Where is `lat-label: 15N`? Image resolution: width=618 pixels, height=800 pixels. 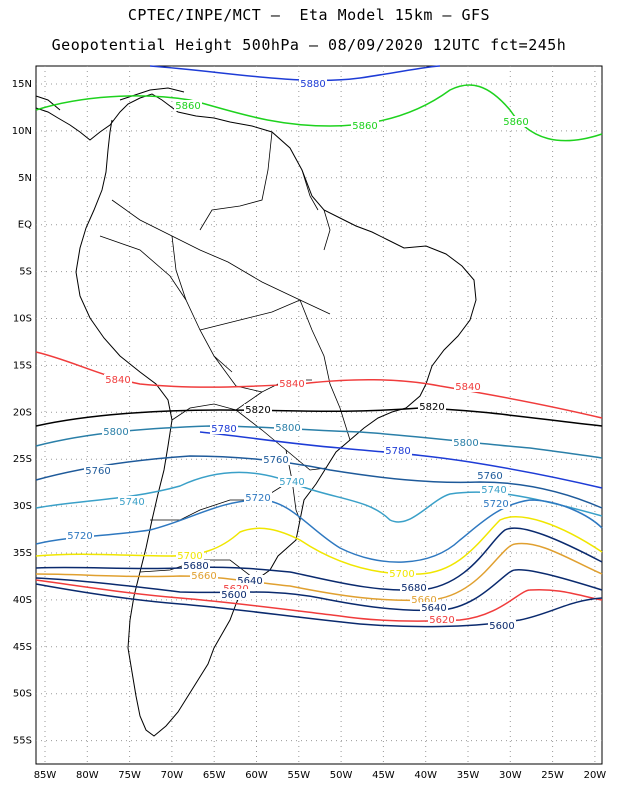 lat-label: 15N is located at coordinates (22, 84).